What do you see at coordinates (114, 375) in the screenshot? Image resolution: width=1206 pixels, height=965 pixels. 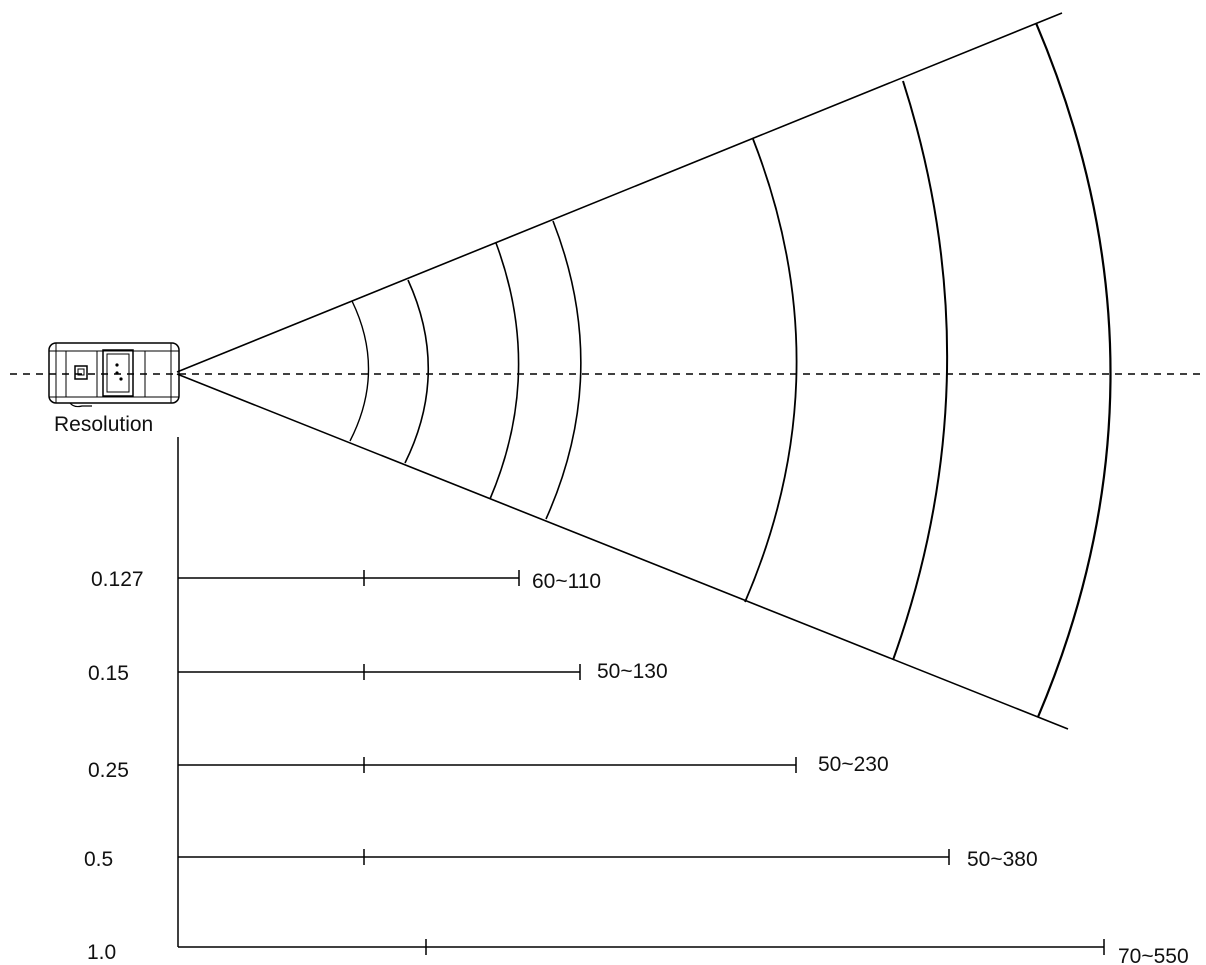 I see `scanner-device-icon` at bounding box center [114, 375].